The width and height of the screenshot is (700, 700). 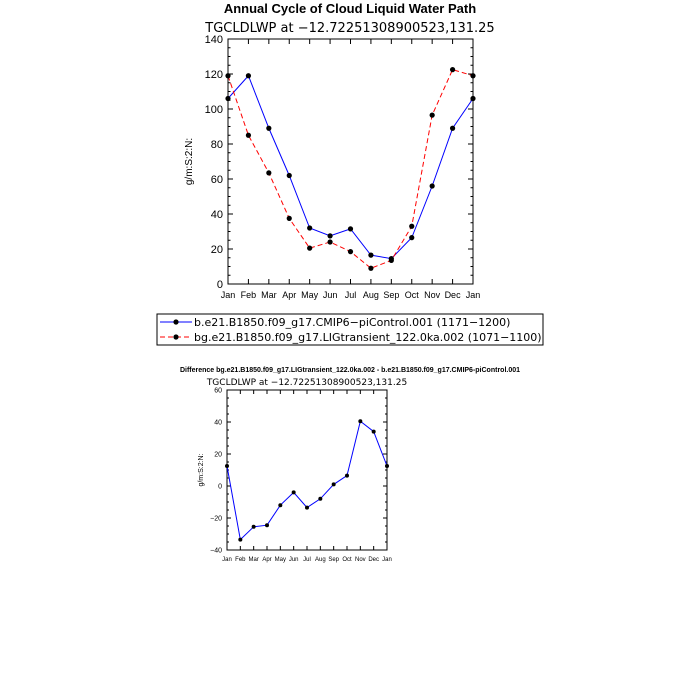 I want to click on y-tick-label: 140, so click(x=214, y=40).